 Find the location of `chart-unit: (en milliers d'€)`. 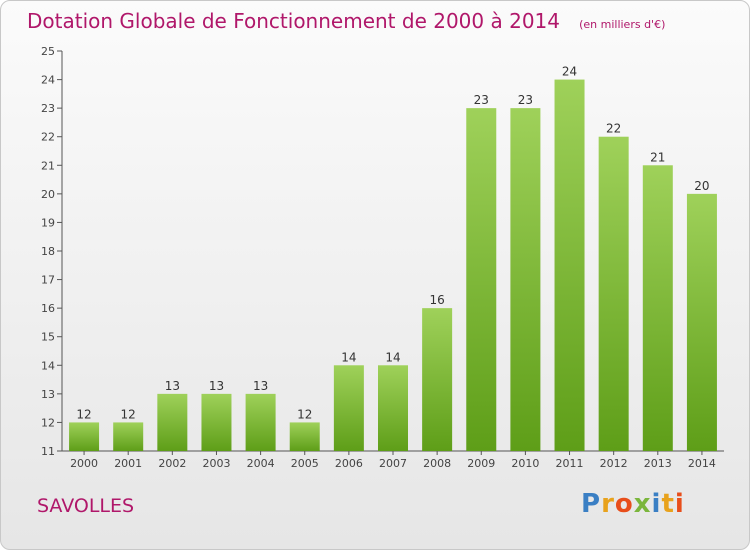

chart-unit: (en milliers d'€) is located at coordinates (622, 24).